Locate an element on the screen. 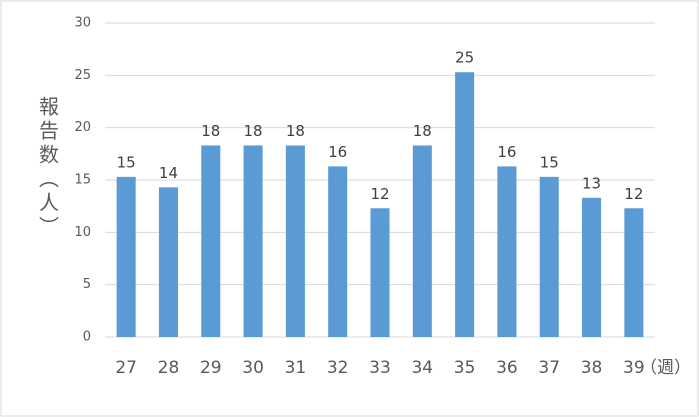 This screenshot has width=699, height=417. y-tick-label: 30 is located at coordinates (82, 23).